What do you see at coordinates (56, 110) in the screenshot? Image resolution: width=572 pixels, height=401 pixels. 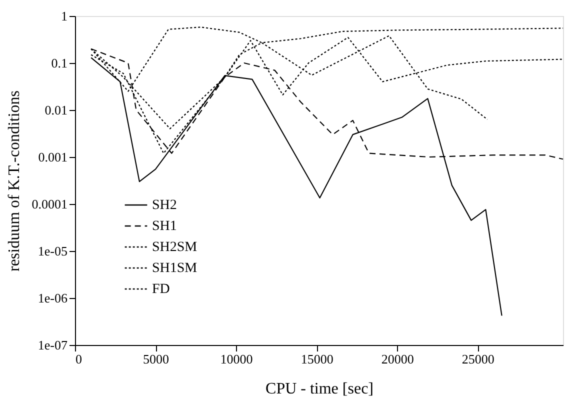 I see `y-tick-label: 0.01` at bounding box center [56, 110].